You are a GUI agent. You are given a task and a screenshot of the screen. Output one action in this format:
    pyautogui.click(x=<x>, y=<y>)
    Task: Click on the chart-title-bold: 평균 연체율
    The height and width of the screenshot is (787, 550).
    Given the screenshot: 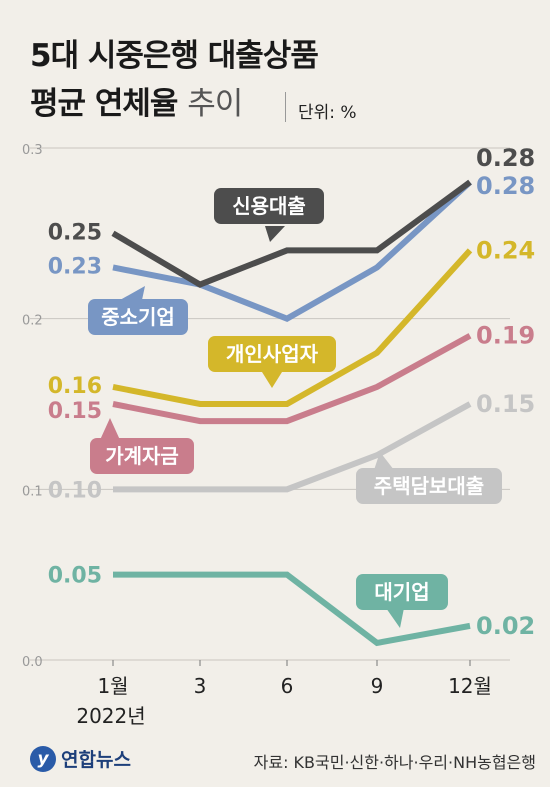 What is the action you would take?
    pyautogui.click(x=104, y=104)
    